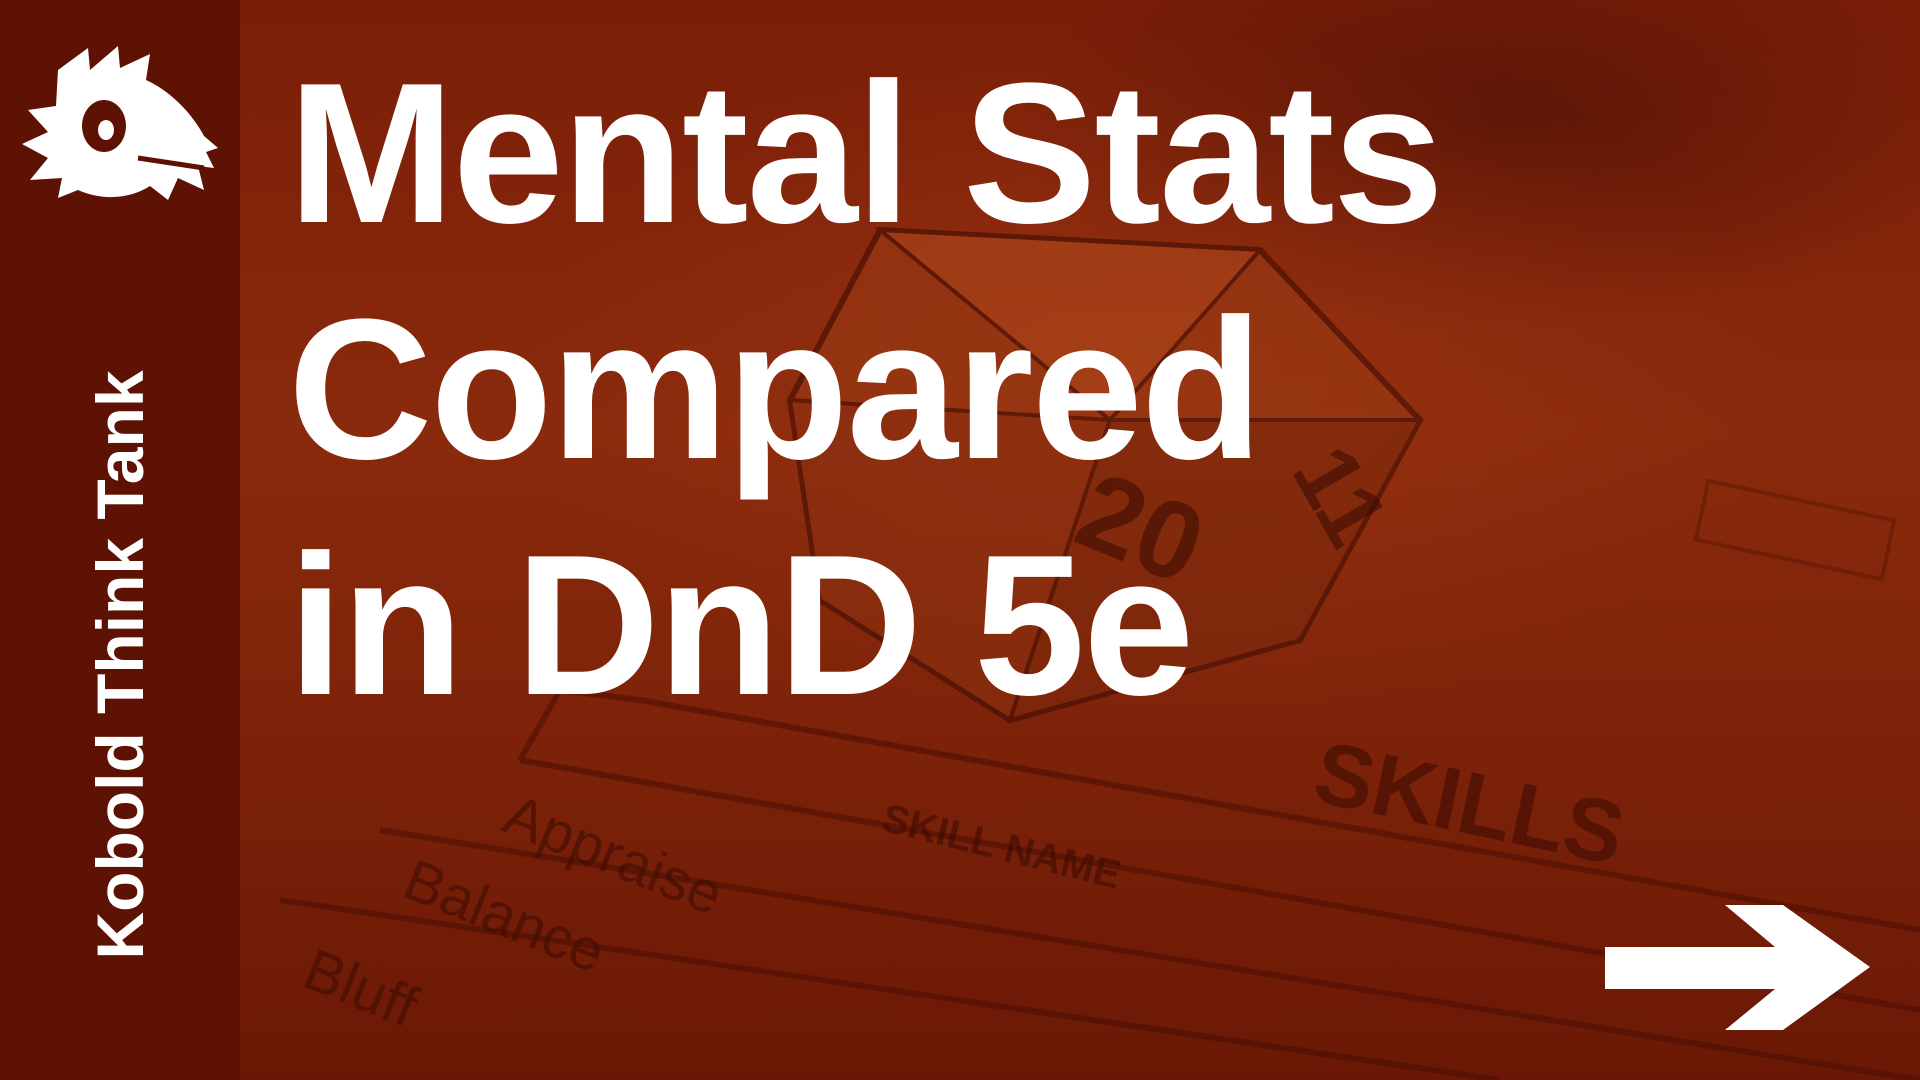 This screenshot has height=1080, width=1920. Describe the element at coordinates (775, 389) in the screenshot. I see `title-line-2: Compared` at that location.